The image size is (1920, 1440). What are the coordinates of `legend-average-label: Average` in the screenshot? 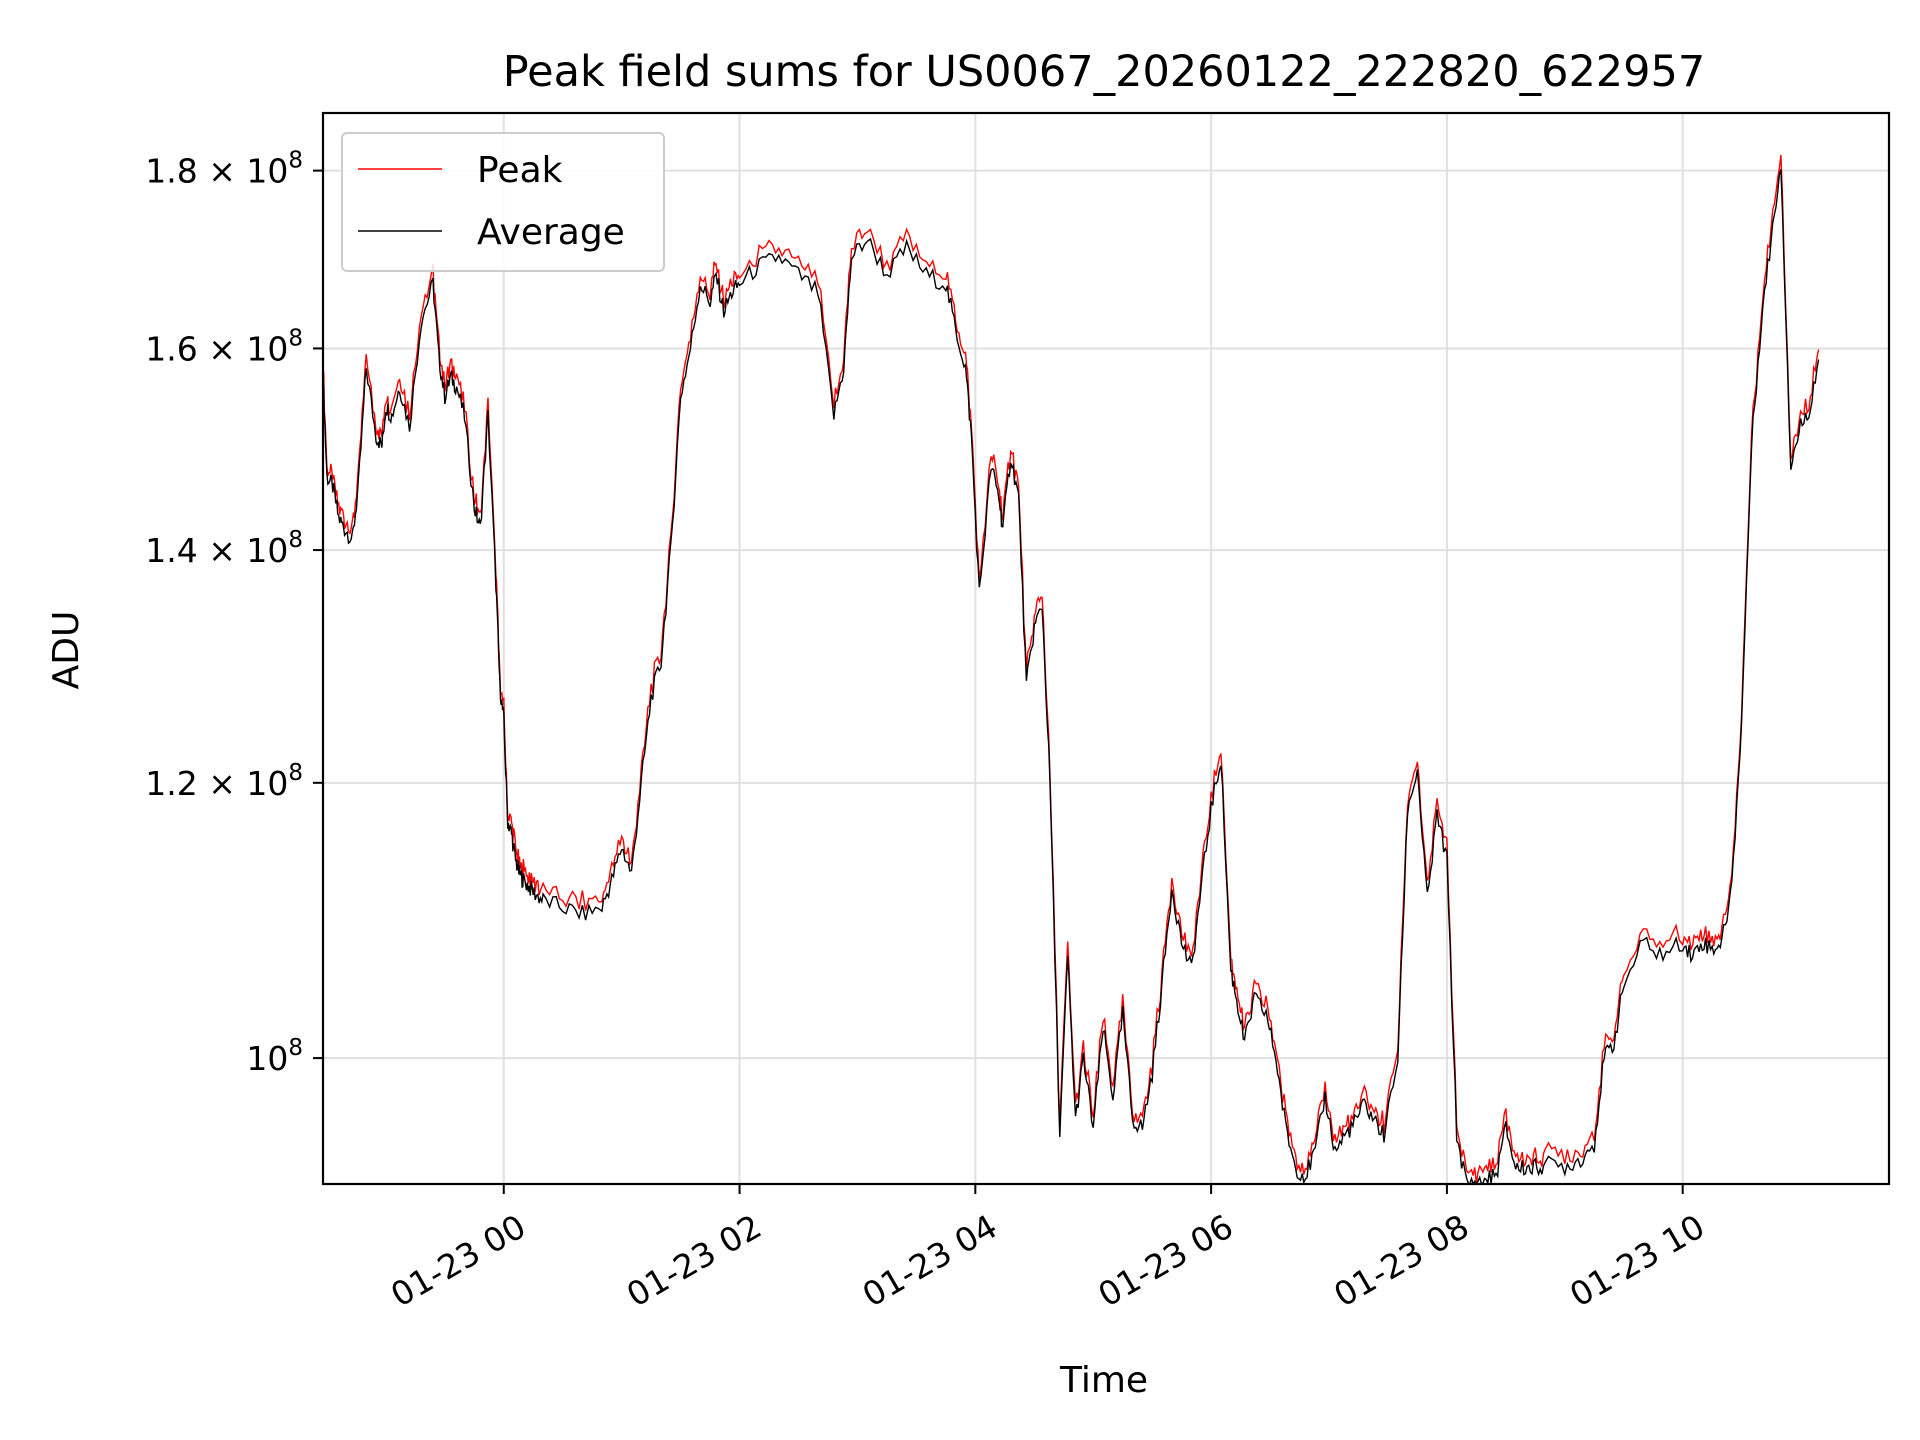 It's located at (551, 232).